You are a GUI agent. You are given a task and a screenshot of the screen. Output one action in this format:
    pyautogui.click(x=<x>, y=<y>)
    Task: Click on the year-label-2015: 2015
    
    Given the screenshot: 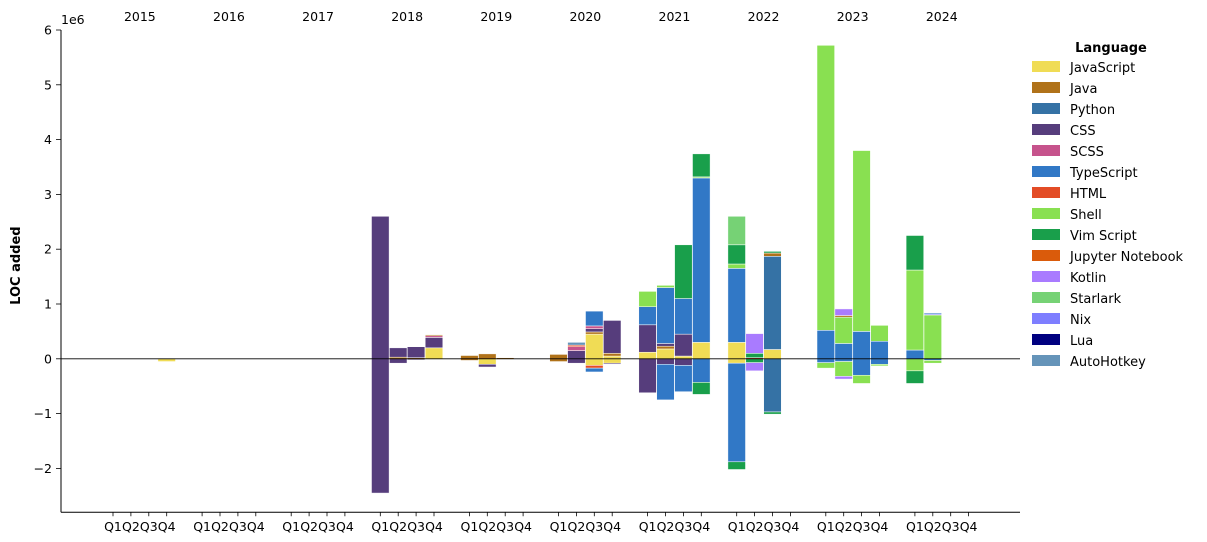 What is the action you would take?
    pyautogui.click(x=140, y=16)
    